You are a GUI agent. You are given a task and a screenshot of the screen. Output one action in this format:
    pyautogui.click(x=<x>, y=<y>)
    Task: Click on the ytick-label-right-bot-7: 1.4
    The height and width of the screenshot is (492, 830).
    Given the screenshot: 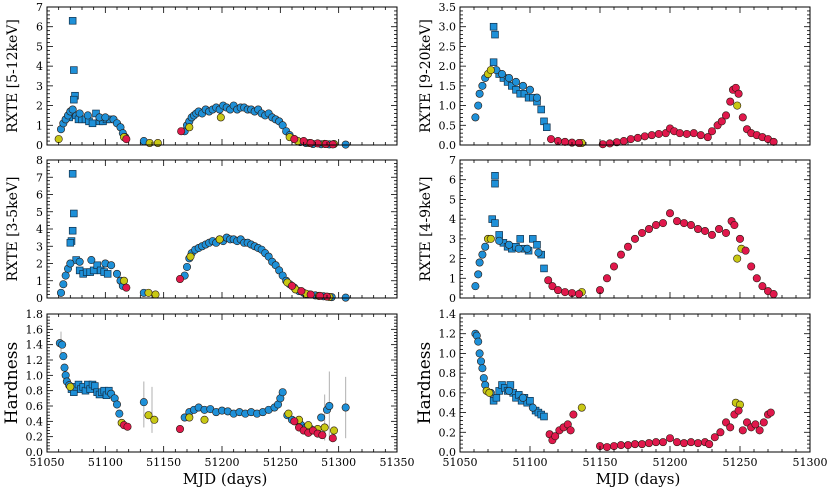 What is the action you would take?
    pyautogui.click(x=448, y=314)
    